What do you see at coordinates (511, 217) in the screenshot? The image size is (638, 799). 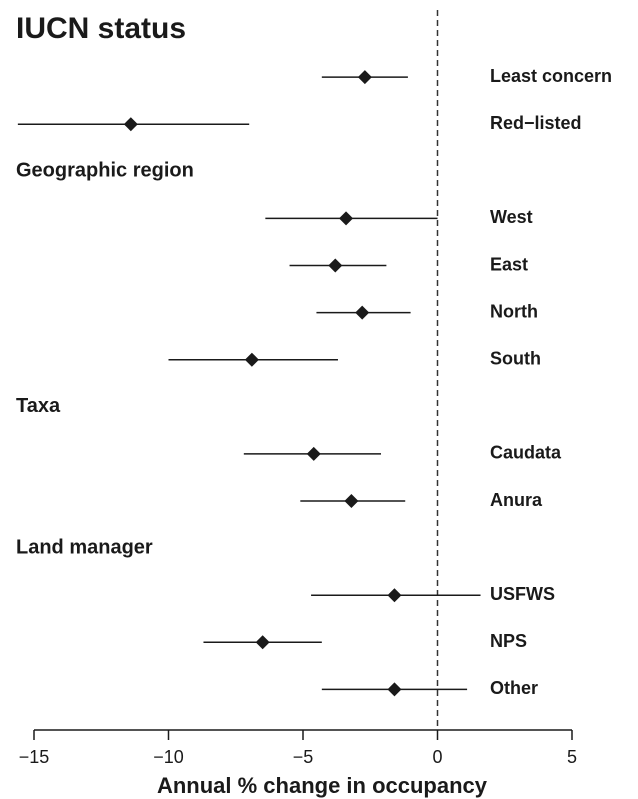 I see `row-label: West` at bounding box center [511, 217].